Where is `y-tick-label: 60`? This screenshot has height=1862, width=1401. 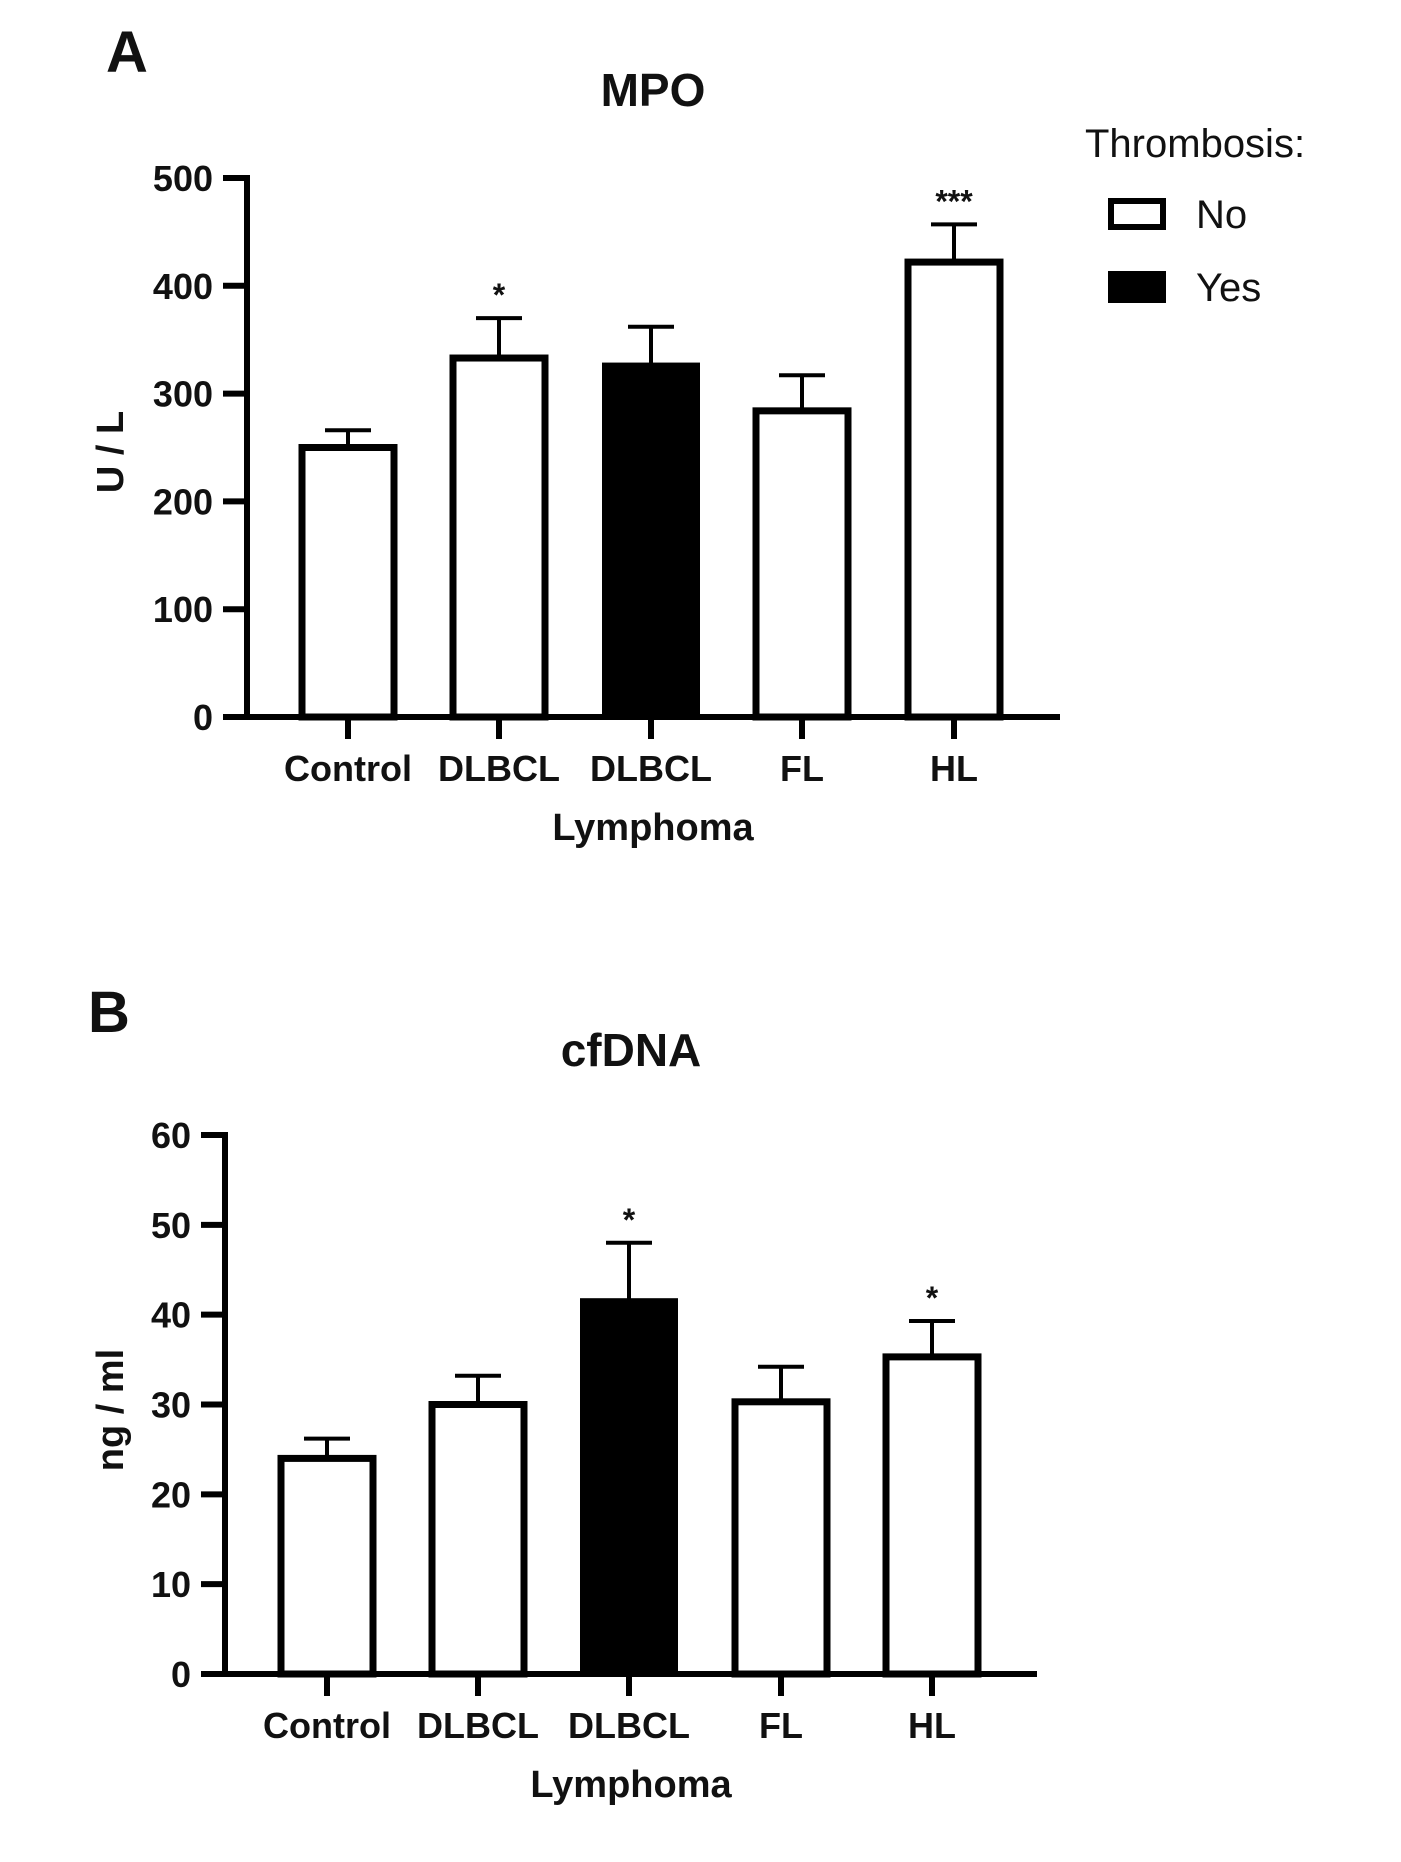
y-tick-label: 60 is located at coordinates (171, 1135).